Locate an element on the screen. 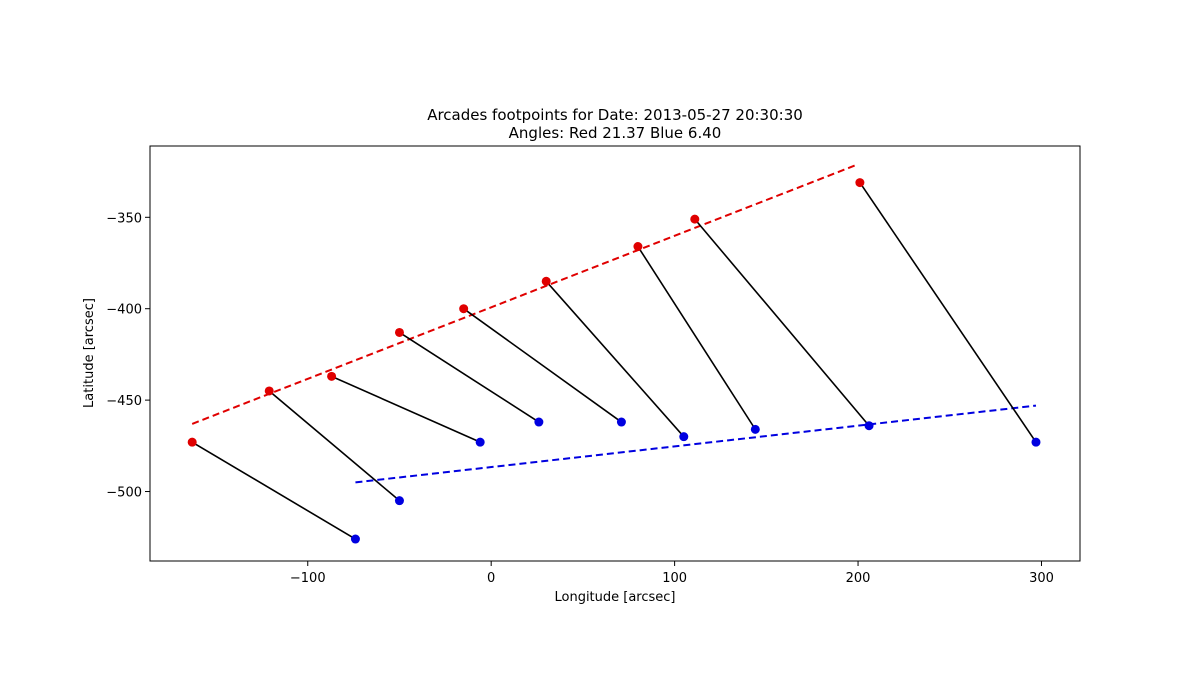 This screenshot has width=1200, height=700. y-tick-label: −350 is located at coordinates (124, 218).